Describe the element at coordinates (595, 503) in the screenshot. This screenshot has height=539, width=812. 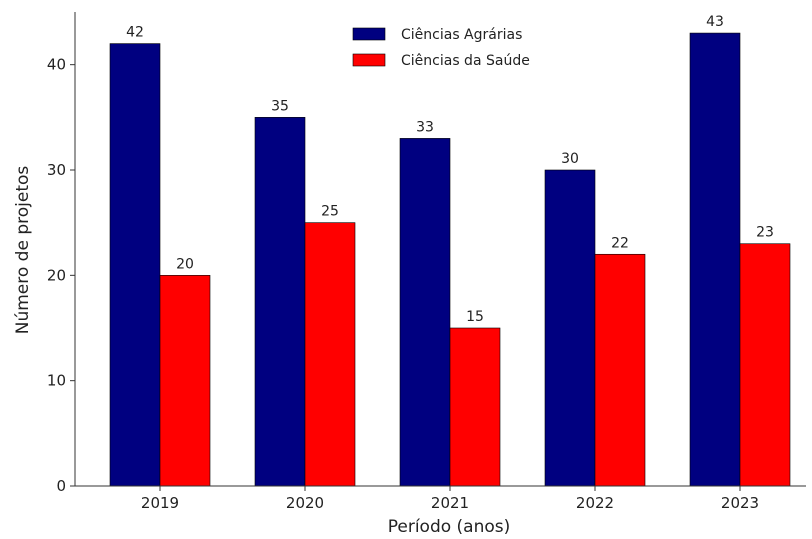
I see `x-tick-label-2022: 2022` at that location.